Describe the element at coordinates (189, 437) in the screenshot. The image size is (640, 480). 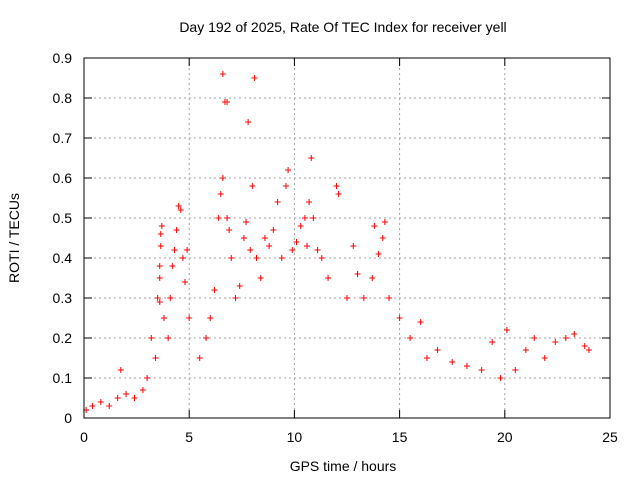
I see `x-tick-label: 5` at that location.